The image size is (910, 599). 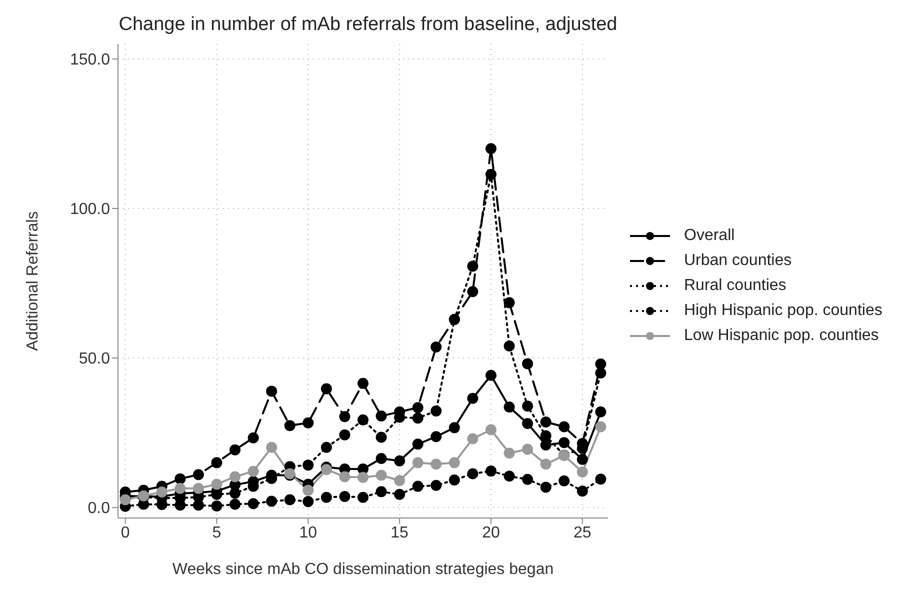 What do you see at coordinates (781, 335) in the screenshot?
I see `legend-label: Low Hispanic pop. counties` at bounding box center [781, 335].